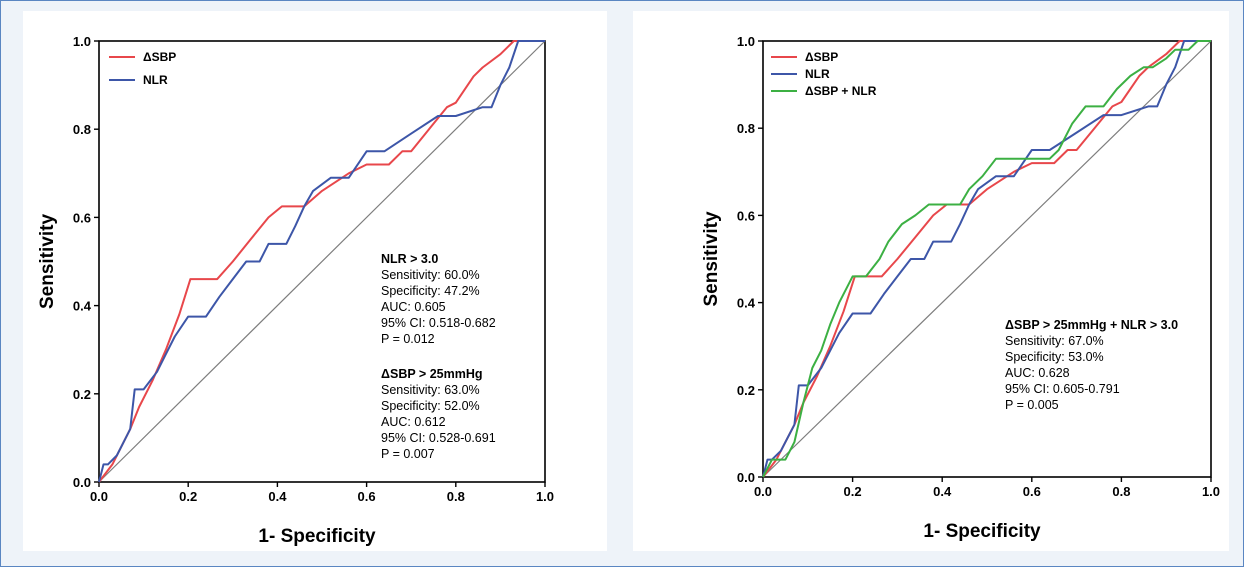  Describe the element at coordinates (430, 275) in the screenshot. I see `annotation-line: Sensitivity: 60.0%` at that location.